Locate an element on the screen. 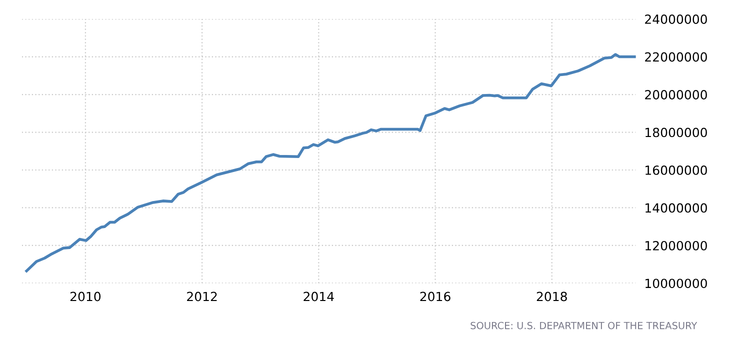  y-tick-label: 14000000 is located at coordinates (676, 208).